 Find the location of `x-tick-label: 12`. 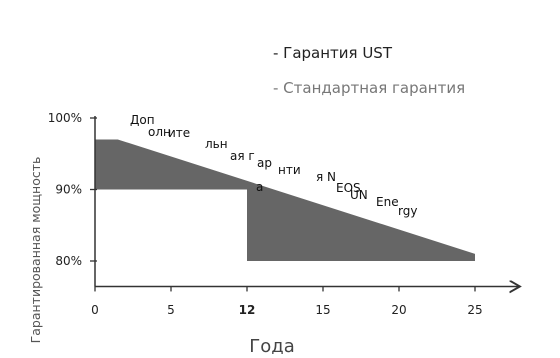

x-tick-label: 12 is located at coordinates (247, 310).